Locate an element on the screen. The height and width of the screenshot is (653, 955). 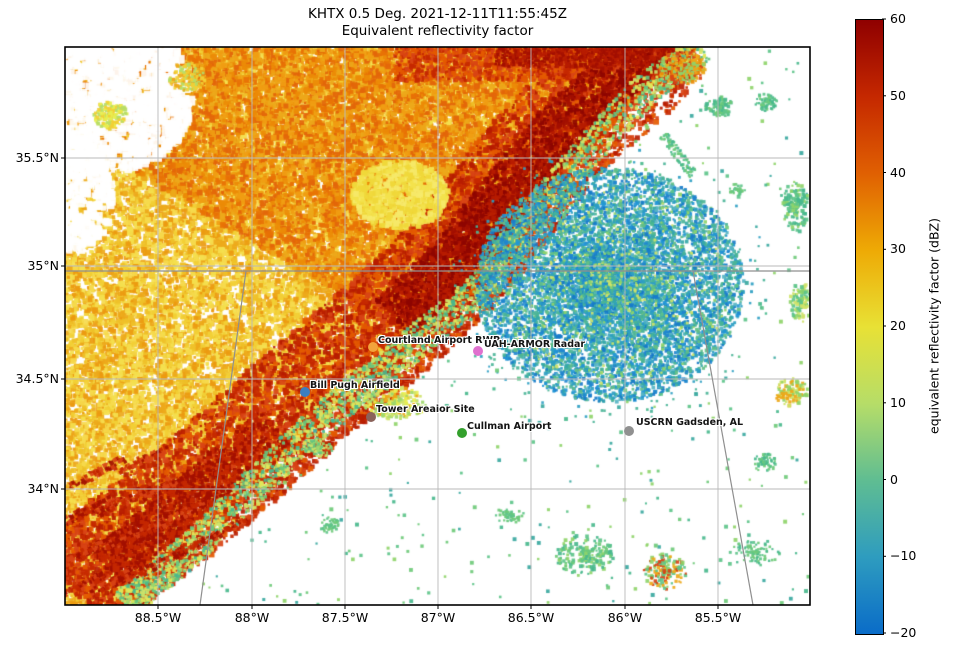
colorbar-tick-label: −10 is located at coordinates (903, 556).